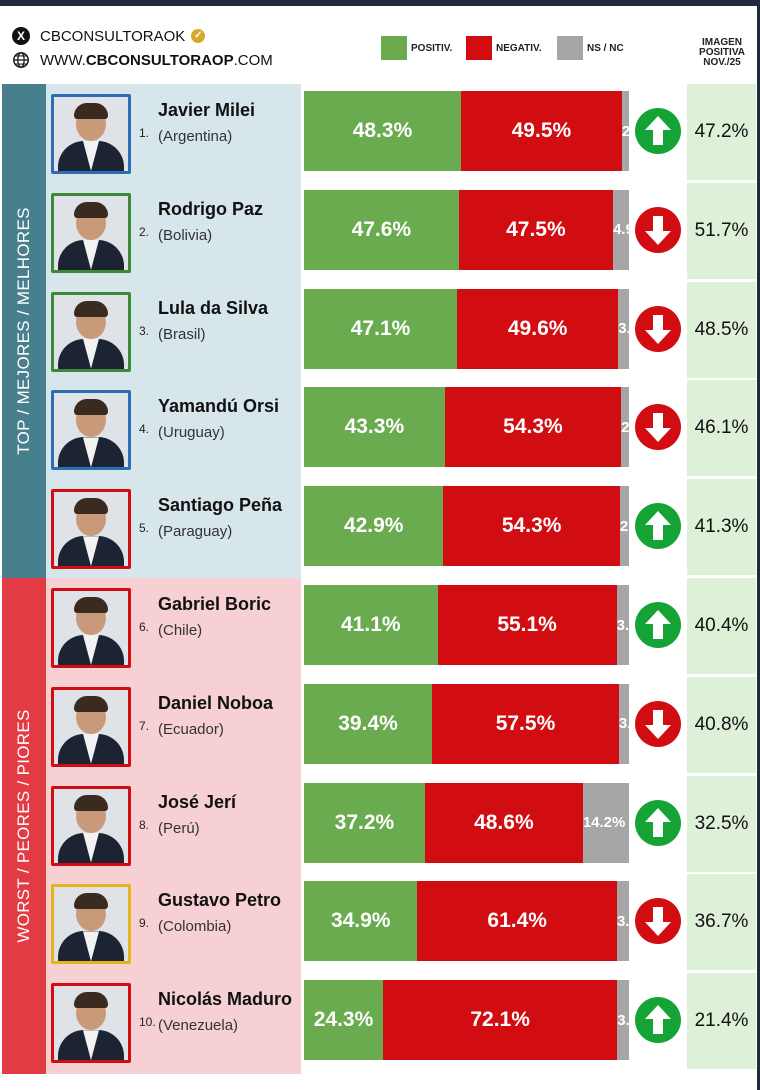 The height and width of the screenshot is (1090, 760). I want to click on bar-positive: 47.6%, so click(381, 229).